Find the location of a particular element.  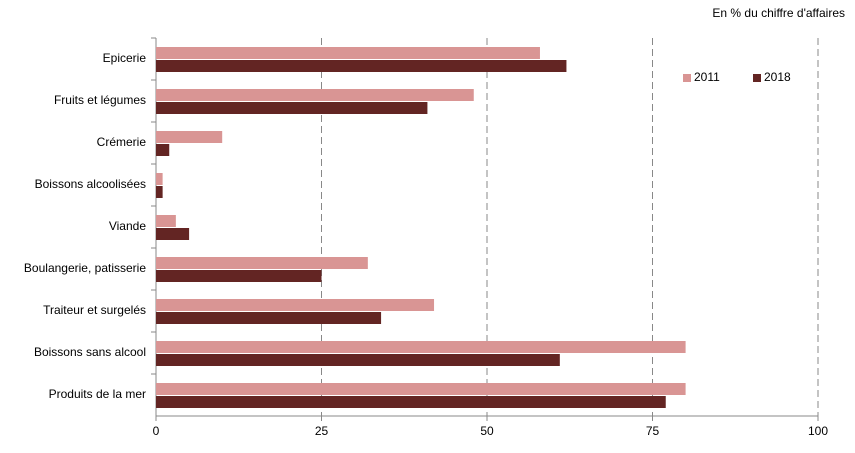

x-tick-label: 75 is located at coordinates (653, 431).